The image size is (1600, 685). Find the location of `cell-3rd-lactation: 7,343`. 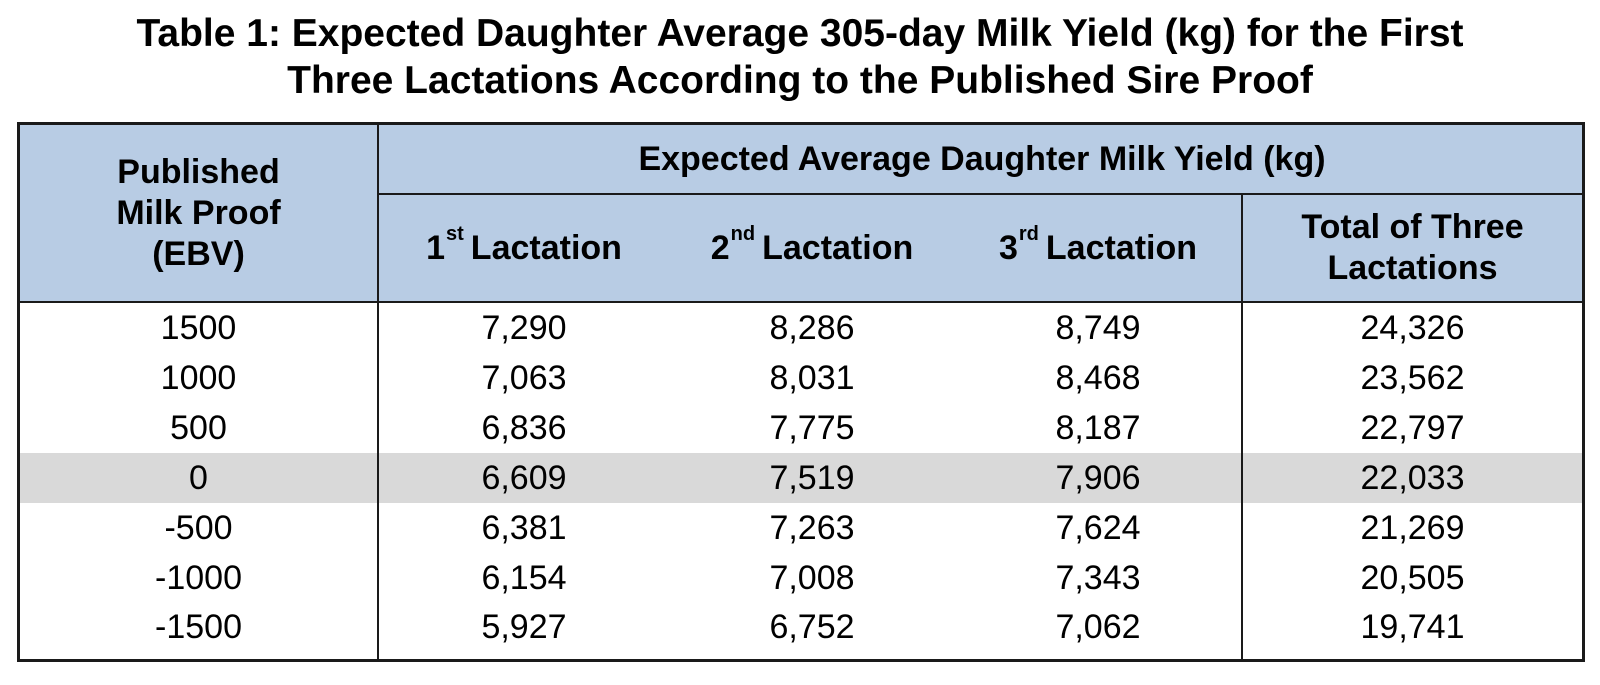

cell-3rd-lactation: 7,343 is located at coordinates (1098, 577).